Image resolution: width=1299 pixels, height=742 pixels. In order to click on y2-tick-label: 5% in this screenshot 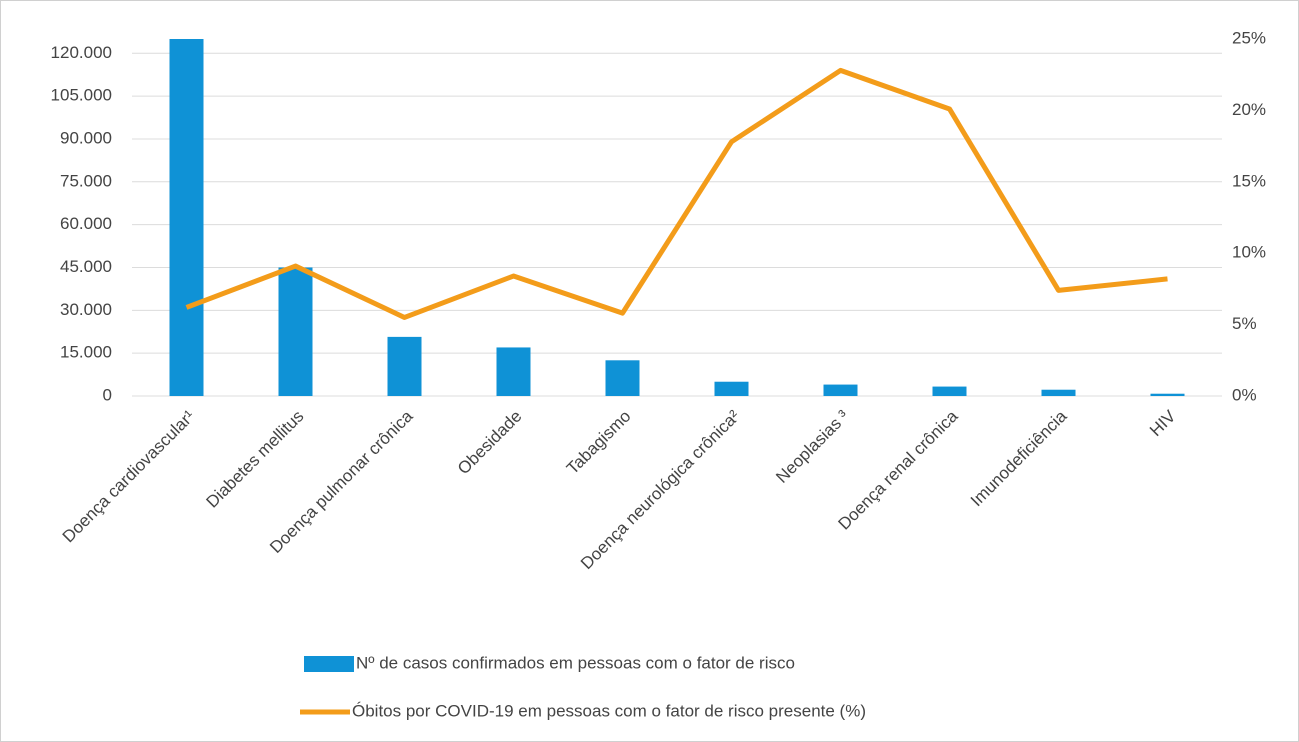, I will do `click(1244, 323)`.